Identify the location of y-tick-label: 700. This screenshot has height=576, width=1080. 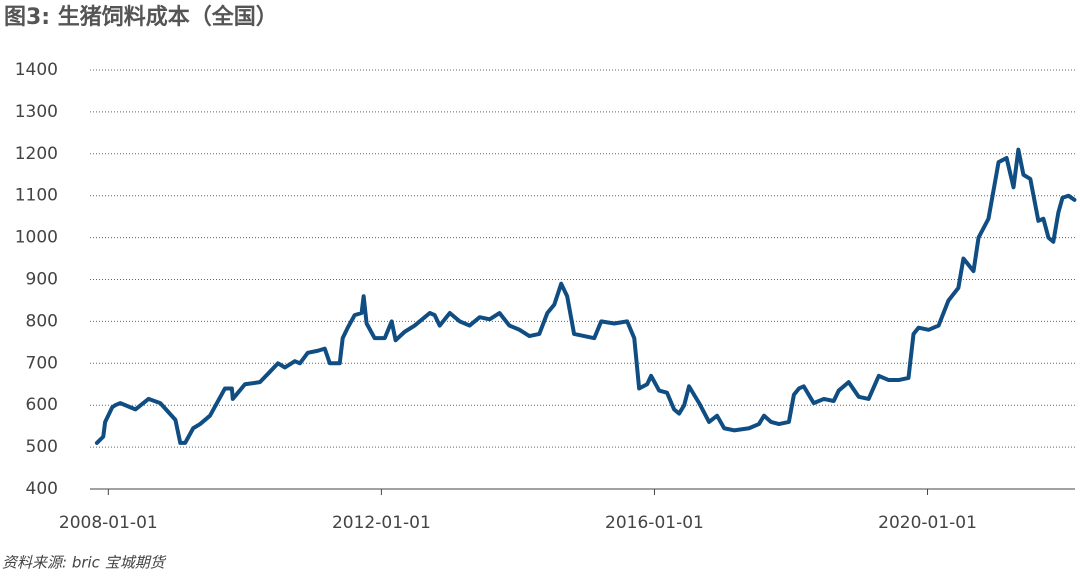
(42, 363).